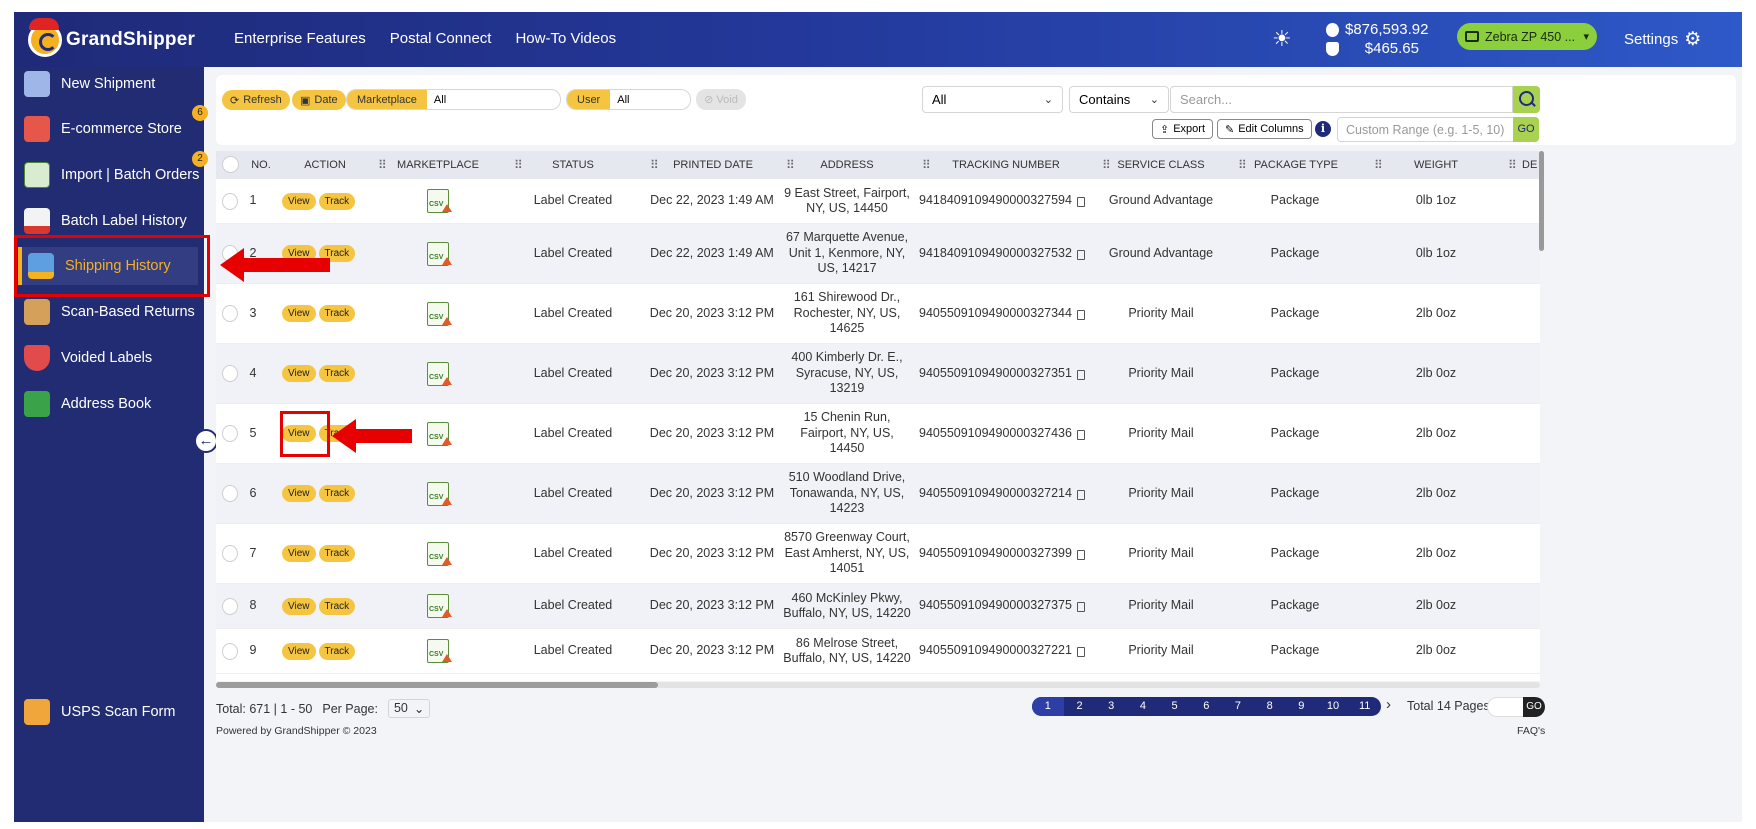 This screenshot has width=1756, height=829. Describe the element at coordinates (1436, 165) in the screenshot. I see `column-header: WEIGHT` at that location.